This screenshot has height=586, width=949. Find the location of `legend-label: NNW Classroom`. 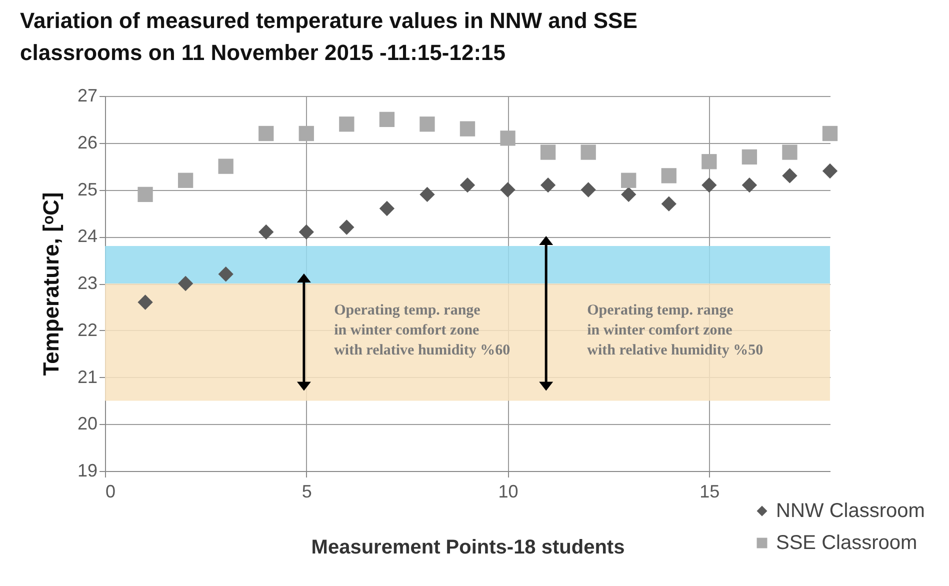

legend-label: NNW Classroom is located at coordinates (850, 511).